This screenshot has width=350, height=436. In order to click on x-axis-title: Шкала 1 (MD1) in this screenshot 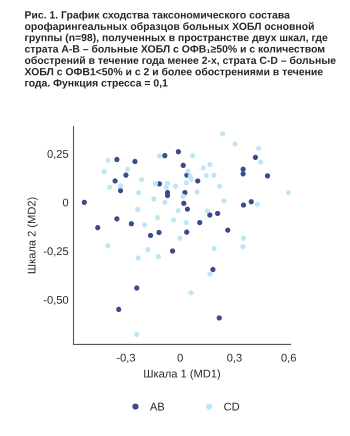, I will do `click(182, 374)`.